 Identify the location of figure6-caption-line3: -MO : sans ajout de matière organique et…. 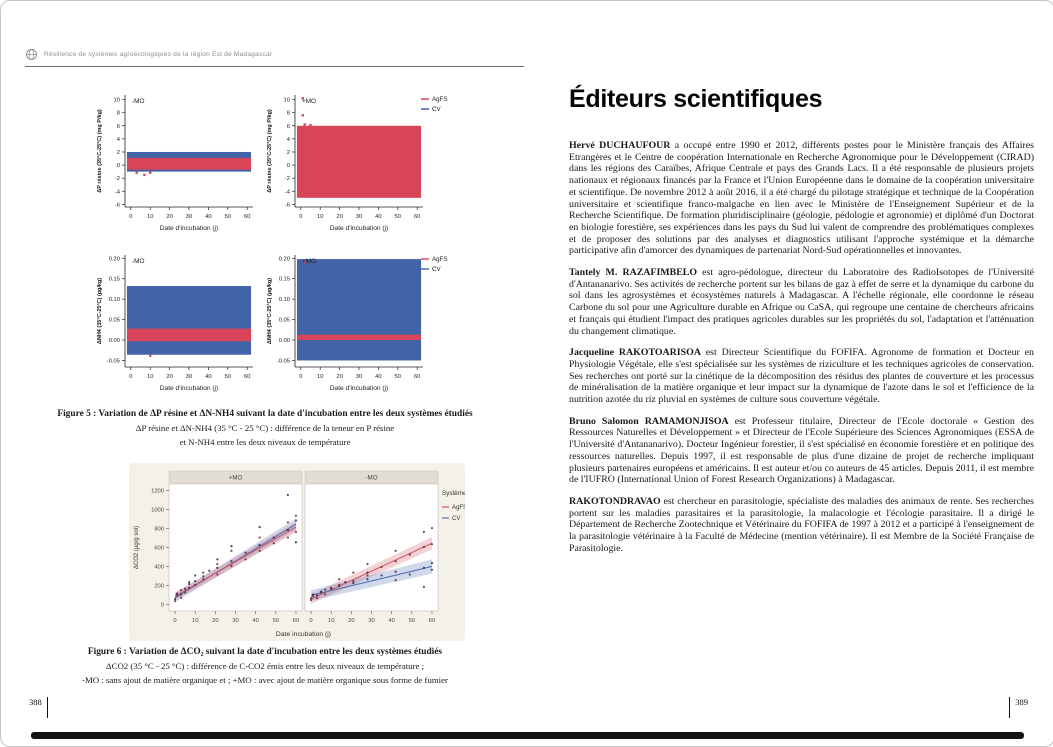
(265, 680).